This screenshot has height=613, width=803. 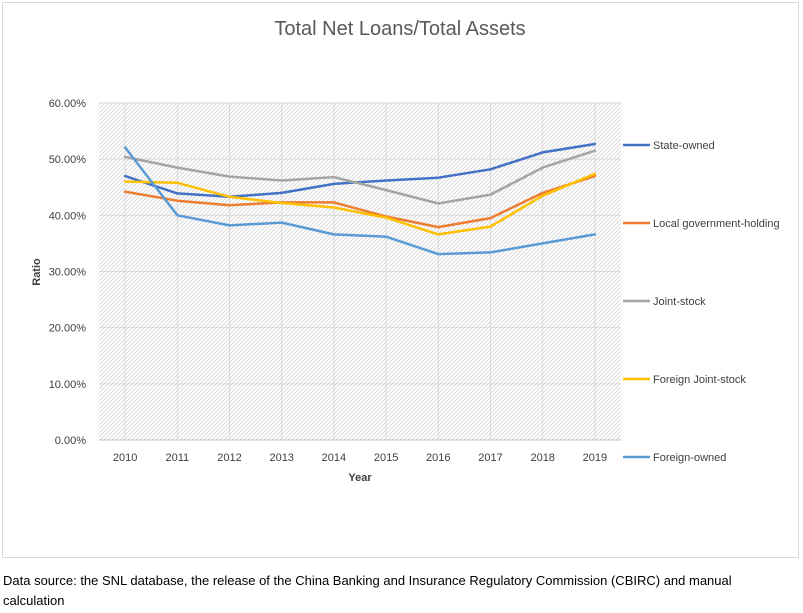 What do you see at coordinates (177, 458) in the screenshot?
I see `x-tick-label: 2011` at bounding box center [177, 458].